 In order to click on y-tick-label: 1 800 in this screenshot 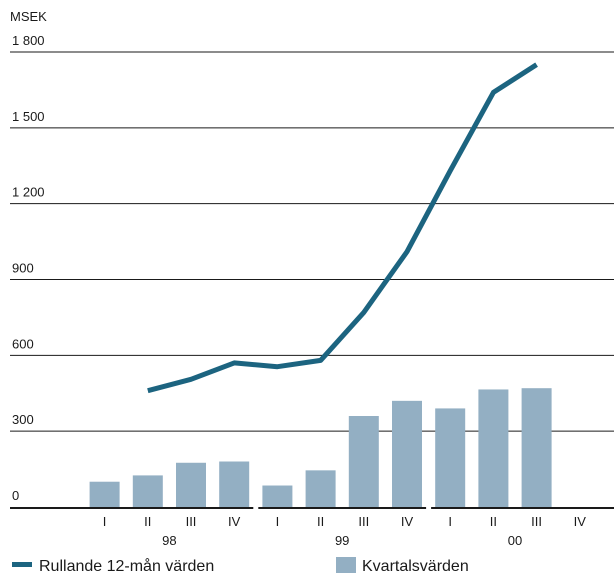, I will do `click(28, 40)`.